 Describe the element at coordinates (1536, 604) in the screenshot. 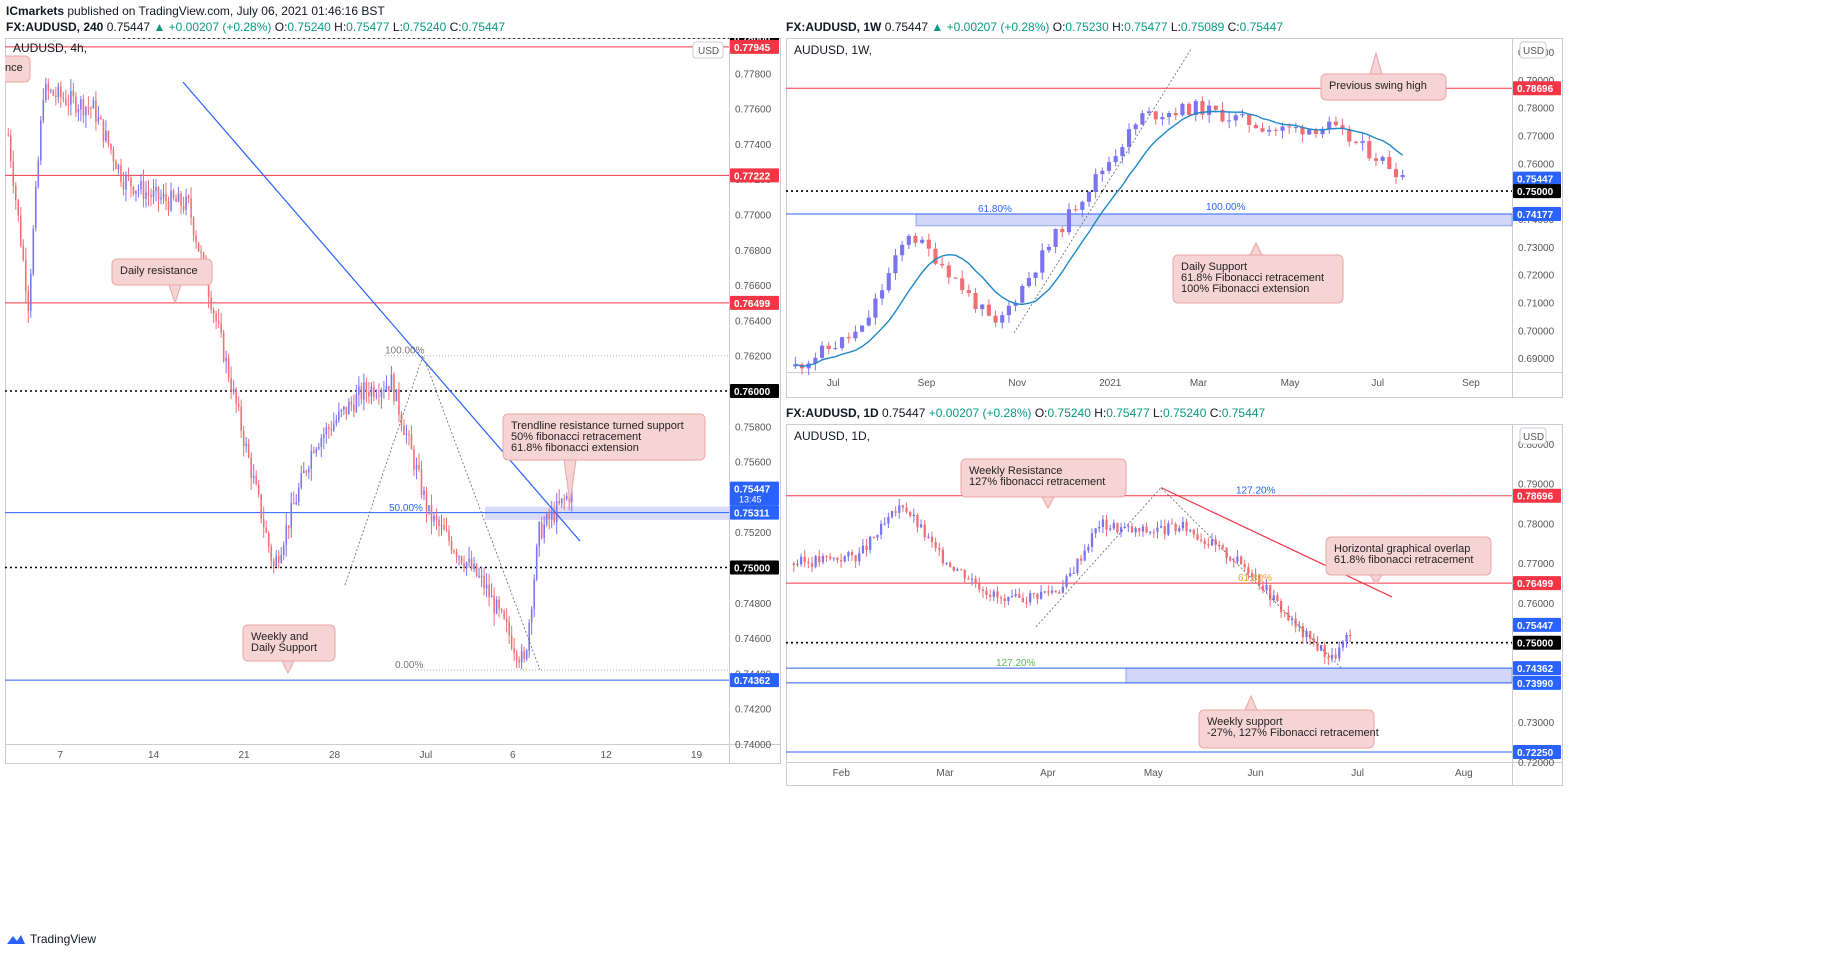

I see `d1-y-tick: 0.76000` at that location.